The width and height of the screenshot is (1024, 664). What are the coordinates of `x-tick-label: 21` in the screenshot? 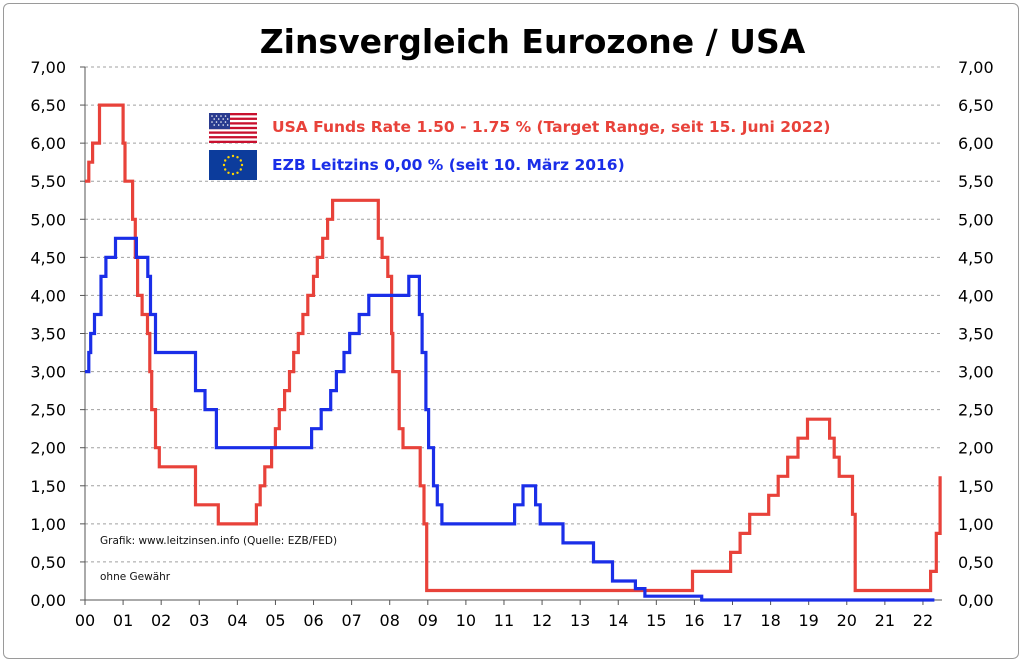 It's located at (885, 620).